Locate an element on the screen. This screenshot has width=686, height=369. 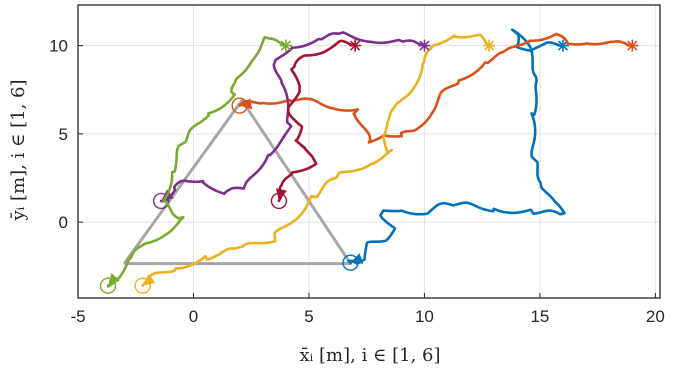
x-axis-label: x̄ᵢ [m], i ∈ [1, 6] is located at coordinates (370, 355).